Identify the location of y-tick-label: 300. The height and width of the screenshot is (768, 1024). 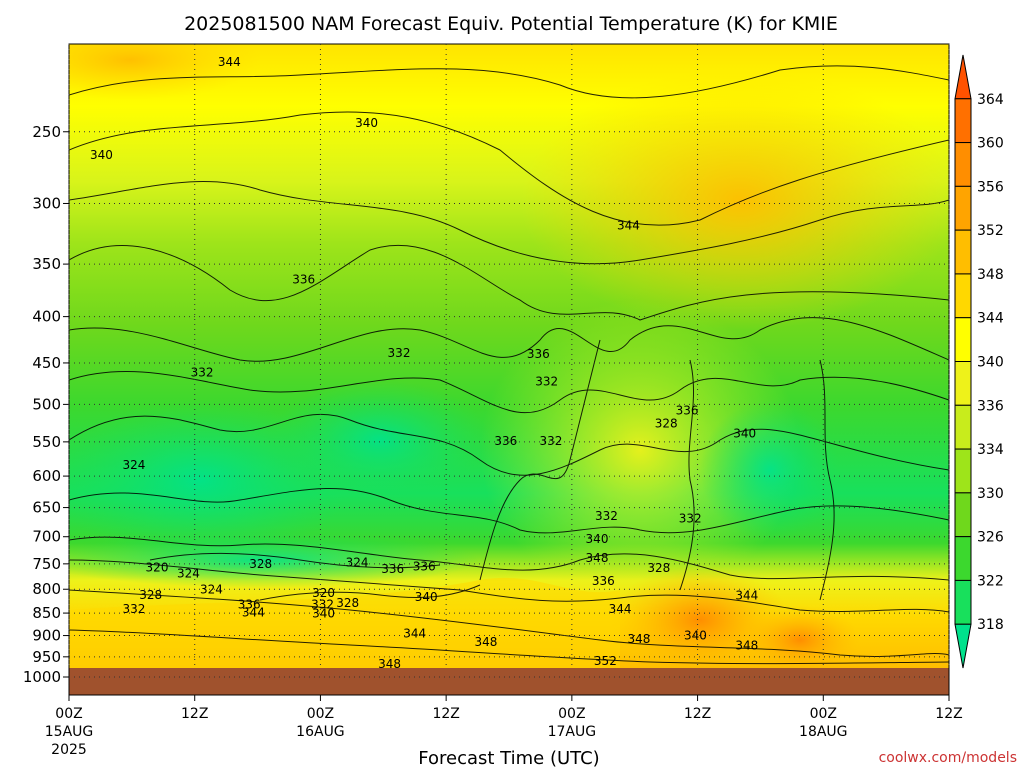
(46, 203).